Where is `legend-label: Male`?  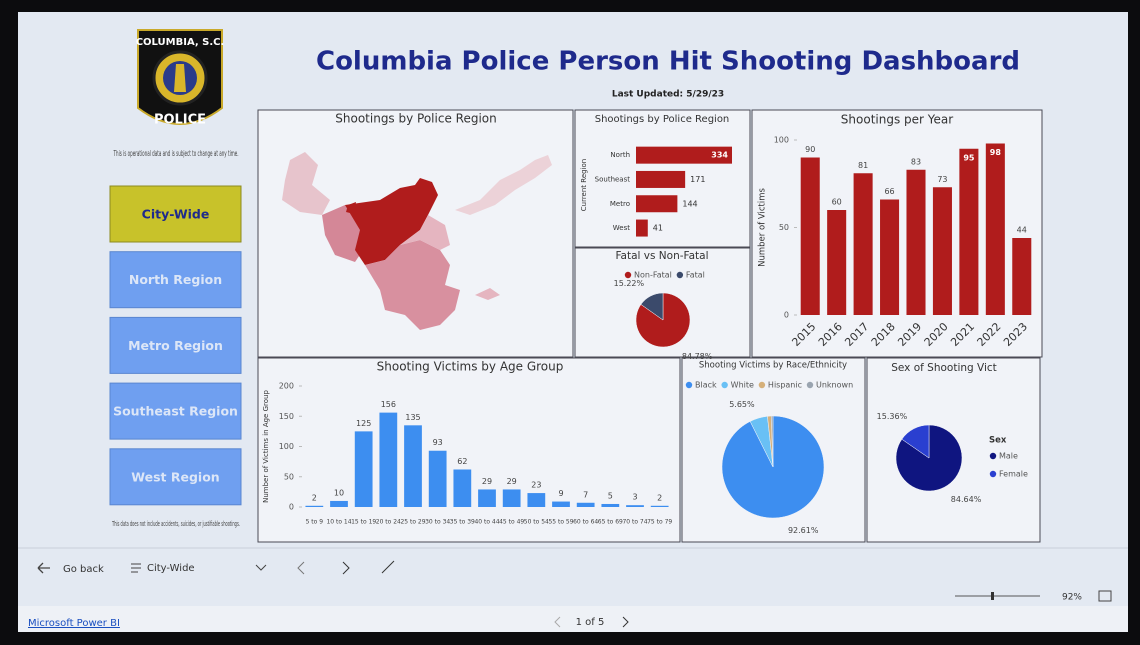
legend-label: Male is located at coordinates (1008, 456).